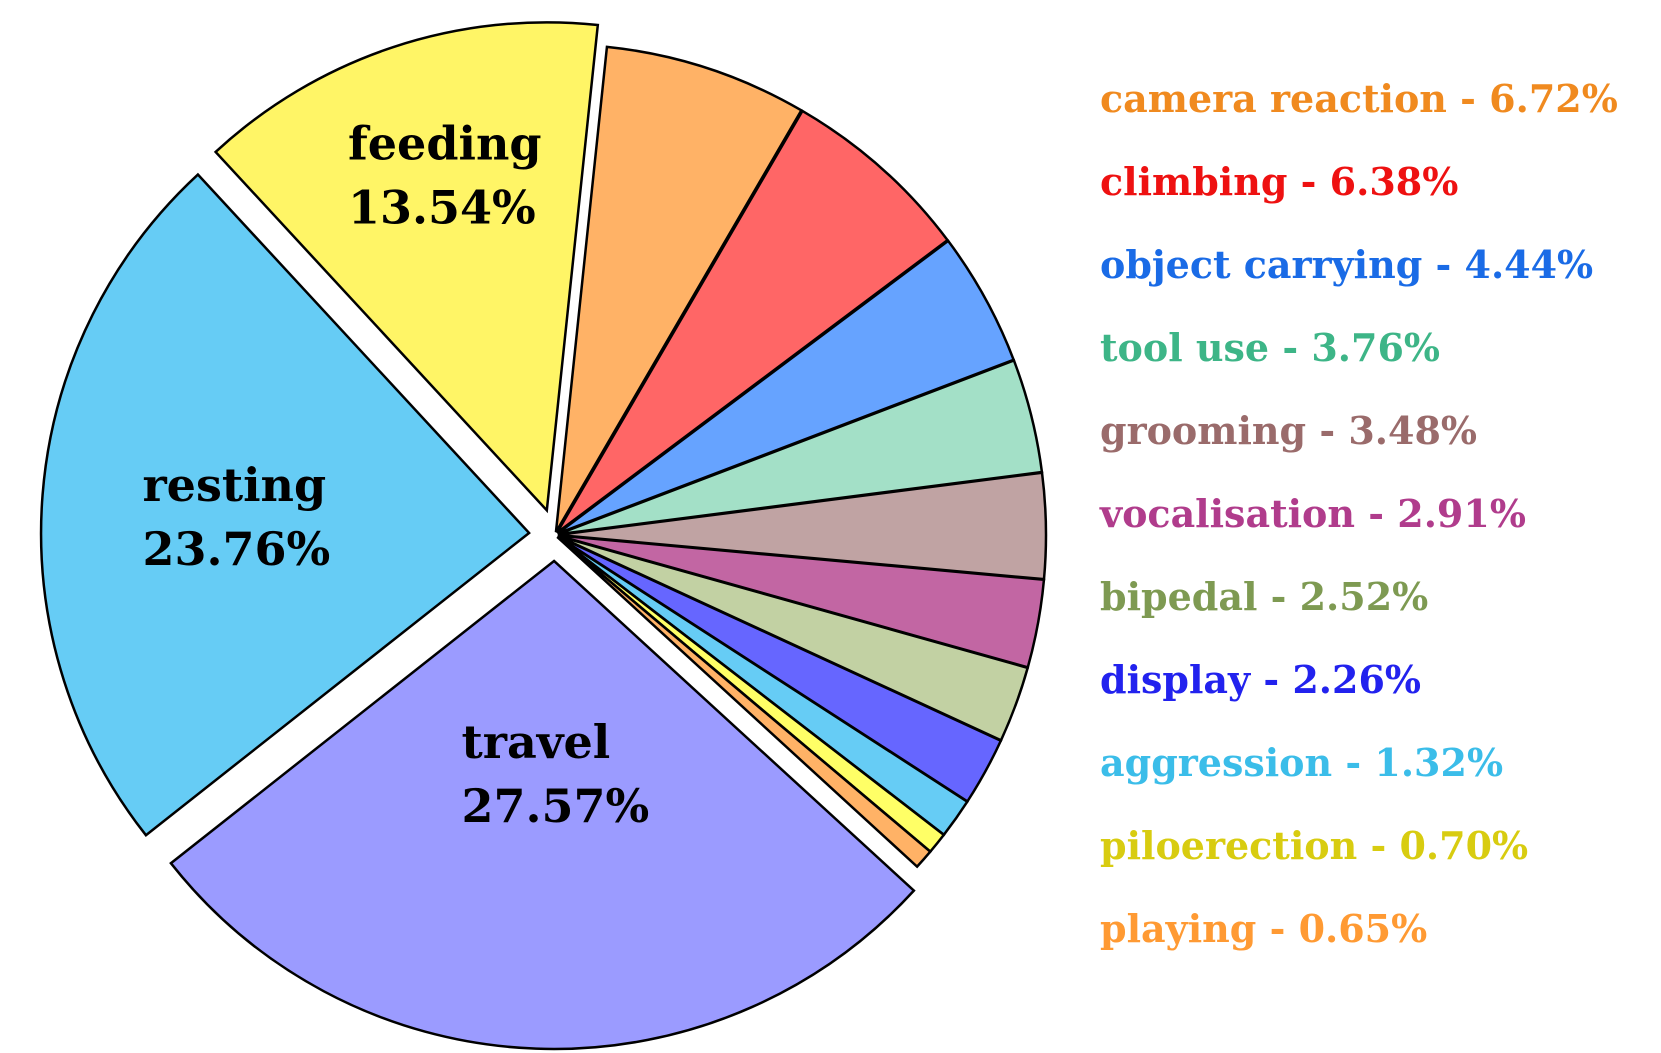 Image resolution: width=1661 pixels, height=1053 pixels. I want to click on slice-label-feeding: feeding, so click(445, 144).